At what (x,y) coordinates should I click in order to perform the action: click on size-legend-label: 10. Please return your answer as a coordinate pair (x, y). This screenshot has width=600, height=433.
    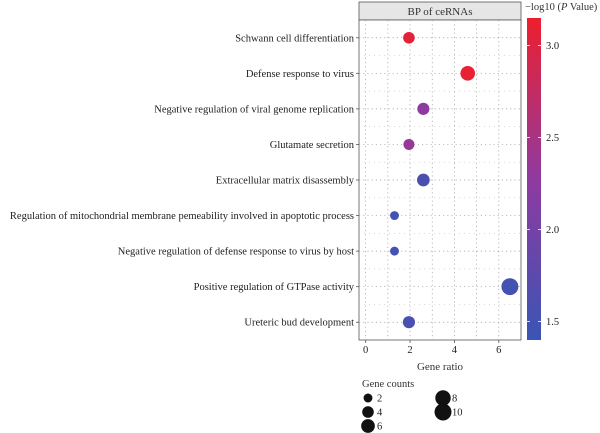
    Looking at the image, I should click on (457, 413).